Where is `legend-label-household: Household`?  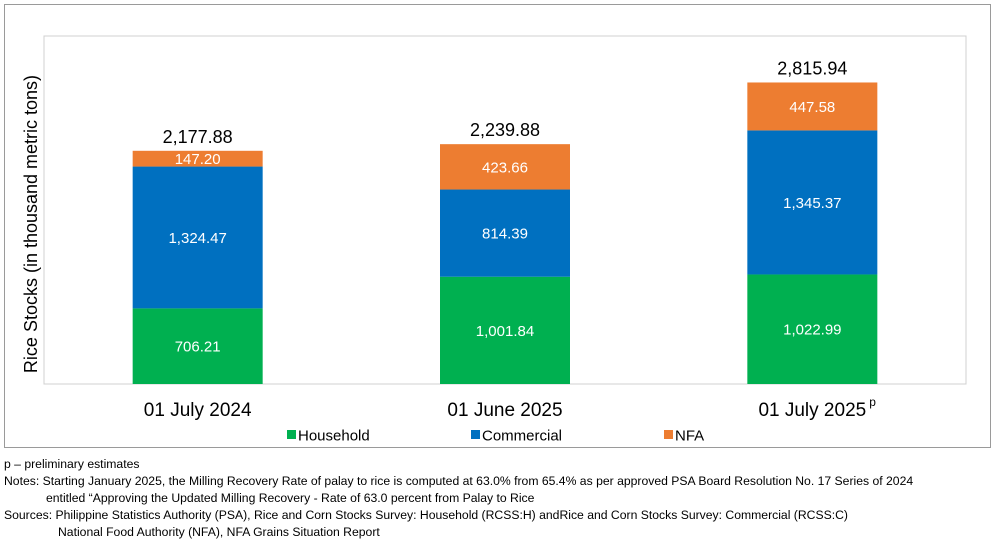 legend-label-household: Household is located at coordinates (334, 436).